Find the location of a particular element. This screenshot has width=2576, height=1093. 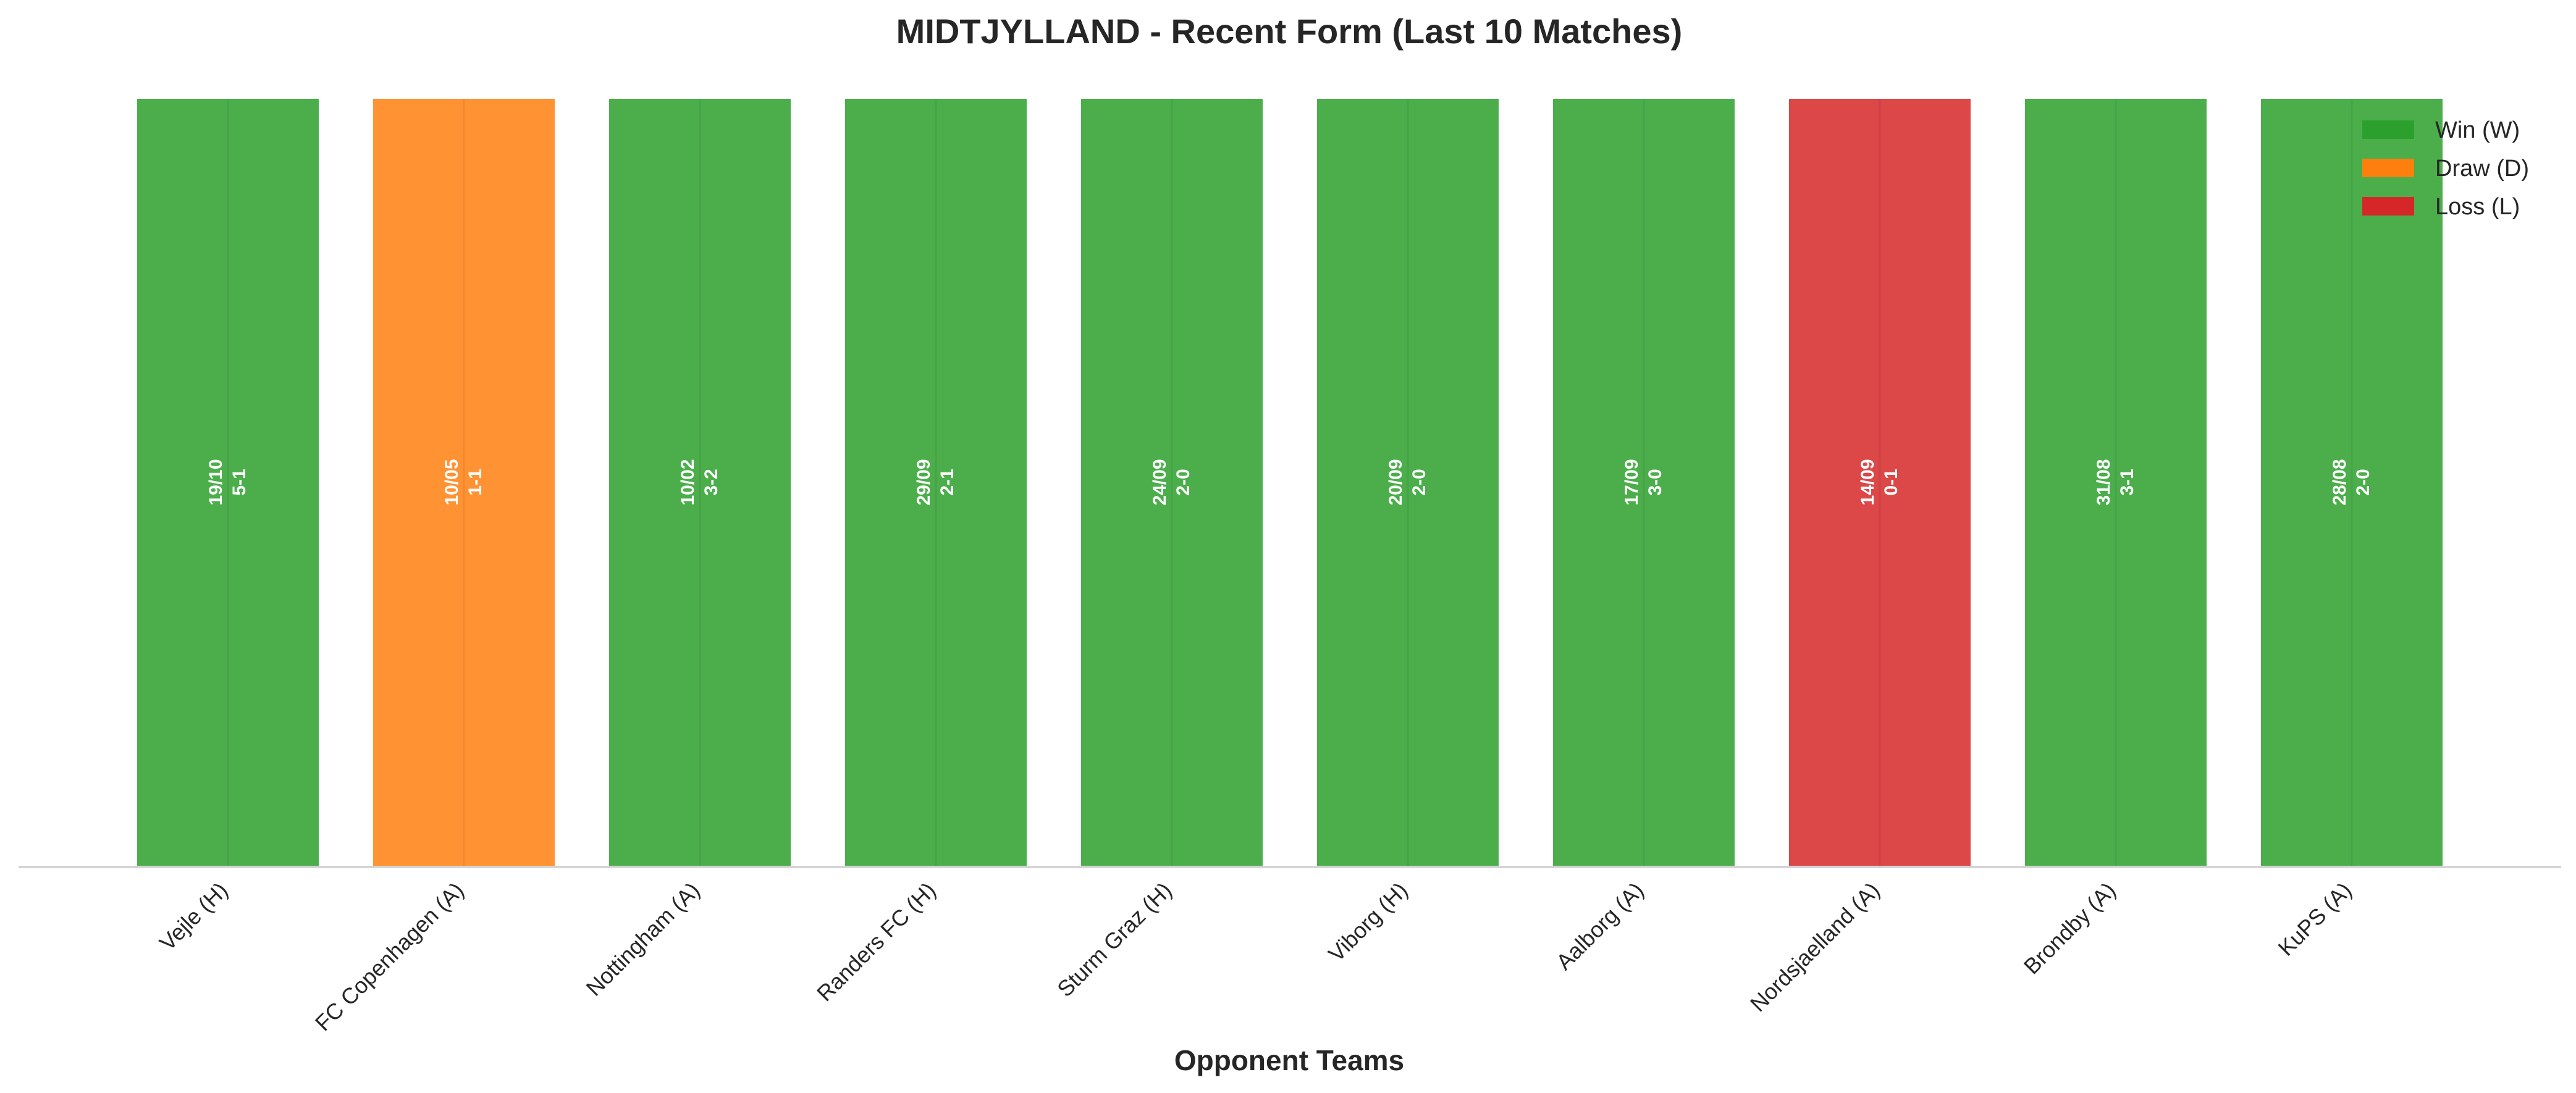

bar-score-7: 3-0 is located at coordinates (1655, 482).